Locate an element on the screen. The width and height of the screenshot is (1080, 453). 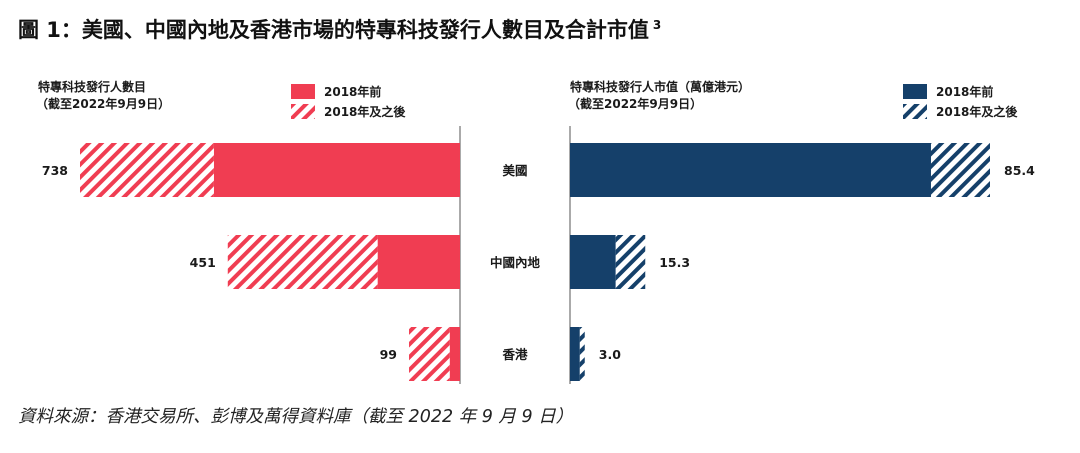
bar-right-total-label-2: 3.0 is located at coordinates (610, 354).